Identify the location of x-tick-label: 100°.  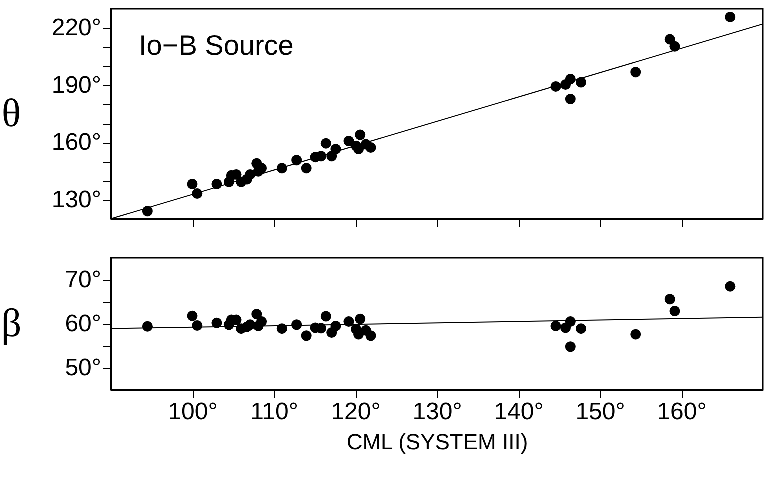
(193, 412).